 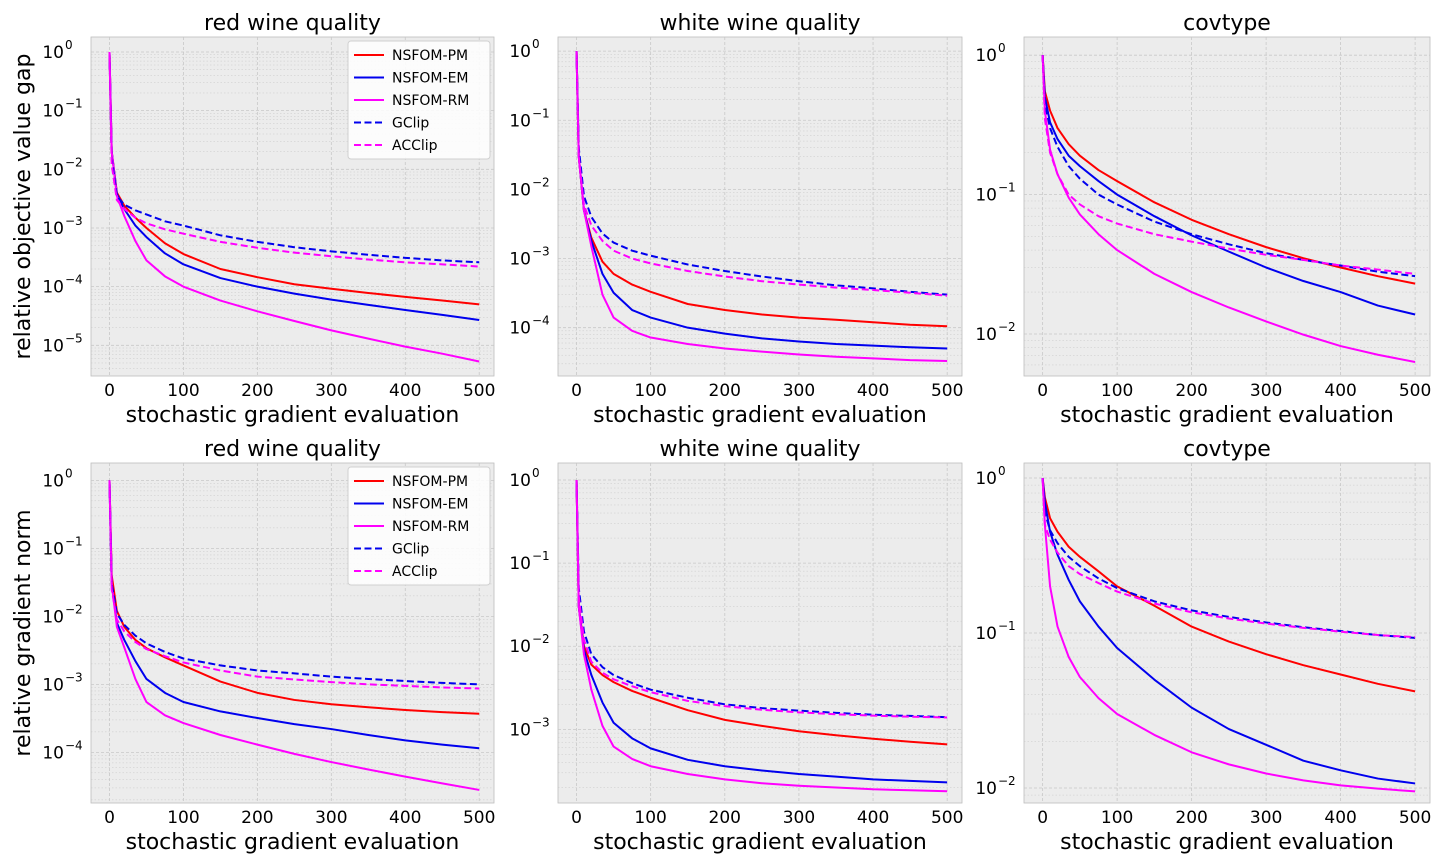 What do you see at coordinates (1227, 23) in the screenshot?
I see `chart-title: covtype` at bounding box center [1227, 23].